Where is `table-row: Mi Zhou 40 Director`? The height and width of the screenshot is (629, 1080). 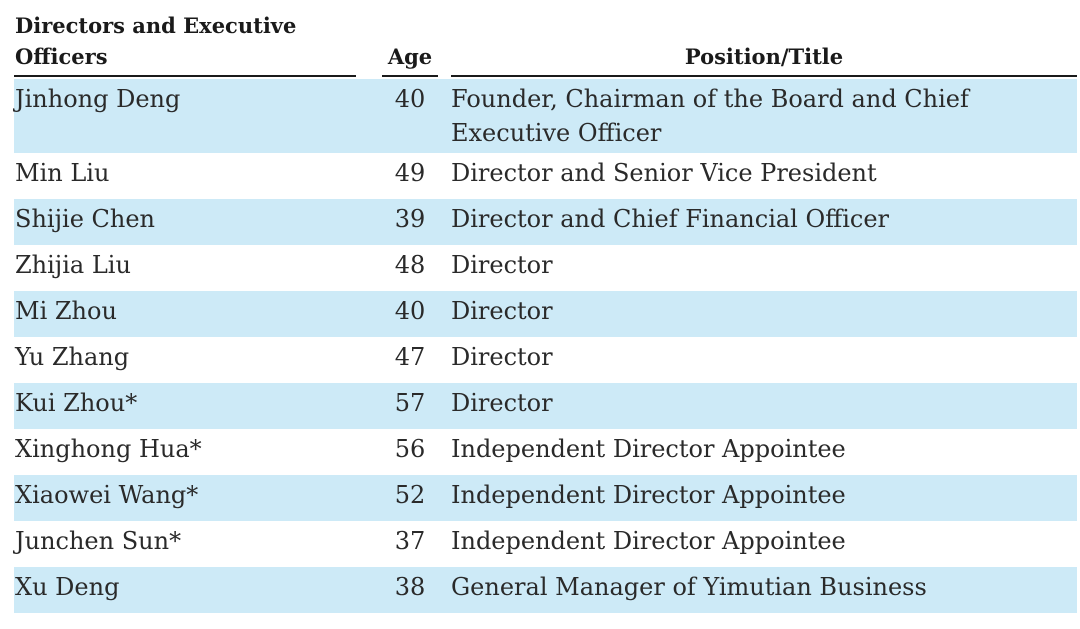 table-row: Mi Zhou 40 Director is located at coordinates (545, 314).